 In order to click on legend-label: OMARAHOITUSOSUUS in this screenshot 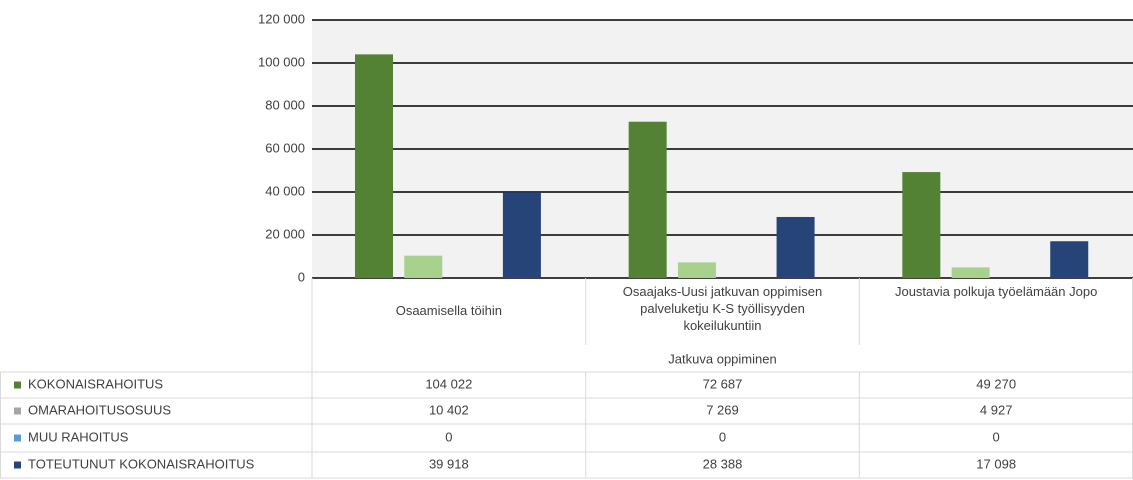, I will do `click(99, 409)`.